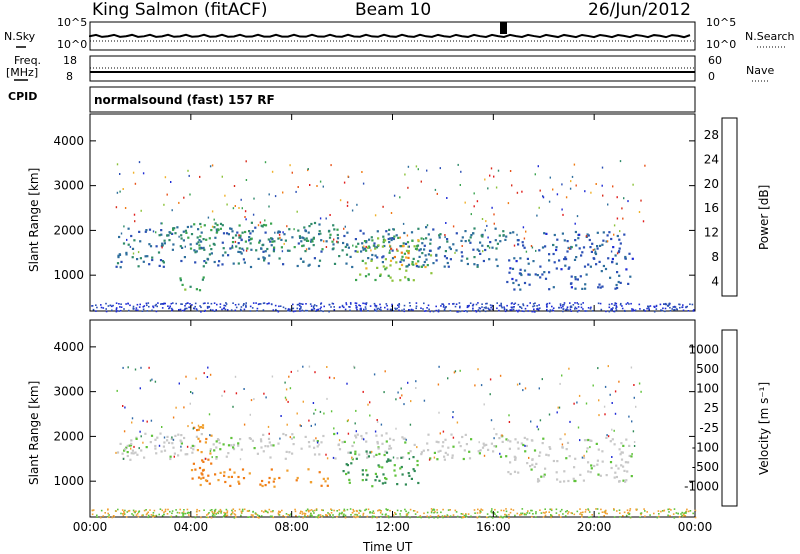  What do you see at coordinates (711, 159) in the screenshot?
I see `power-colorbar-tick: 24` at bounding box center [711, 159].